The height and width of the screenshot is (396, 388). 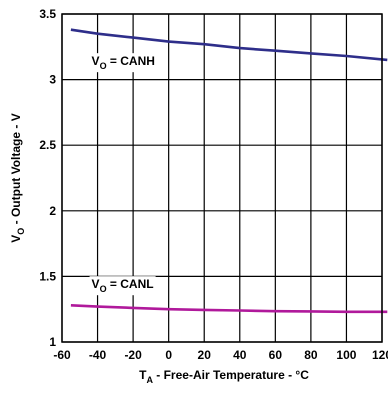 I want to click on x-tick-label: 40, so click(x=240, y=355).